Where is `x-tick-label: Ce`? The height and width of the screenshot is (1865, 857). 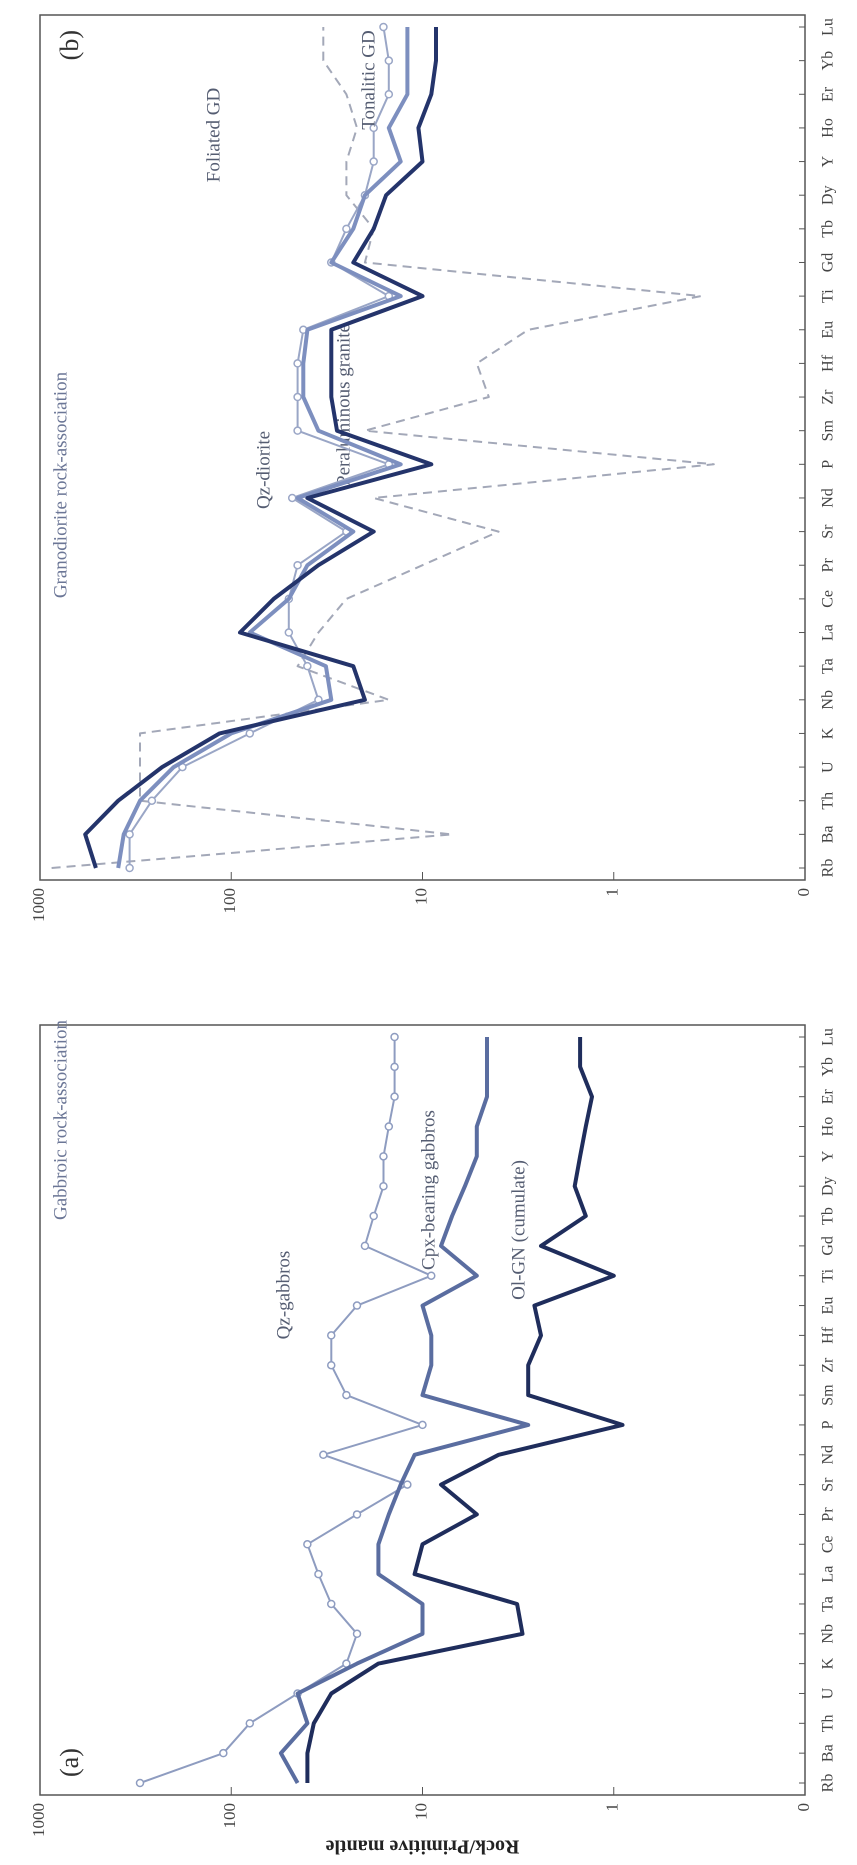
x-tick-label: Ce is located at coordinates (828, 599).